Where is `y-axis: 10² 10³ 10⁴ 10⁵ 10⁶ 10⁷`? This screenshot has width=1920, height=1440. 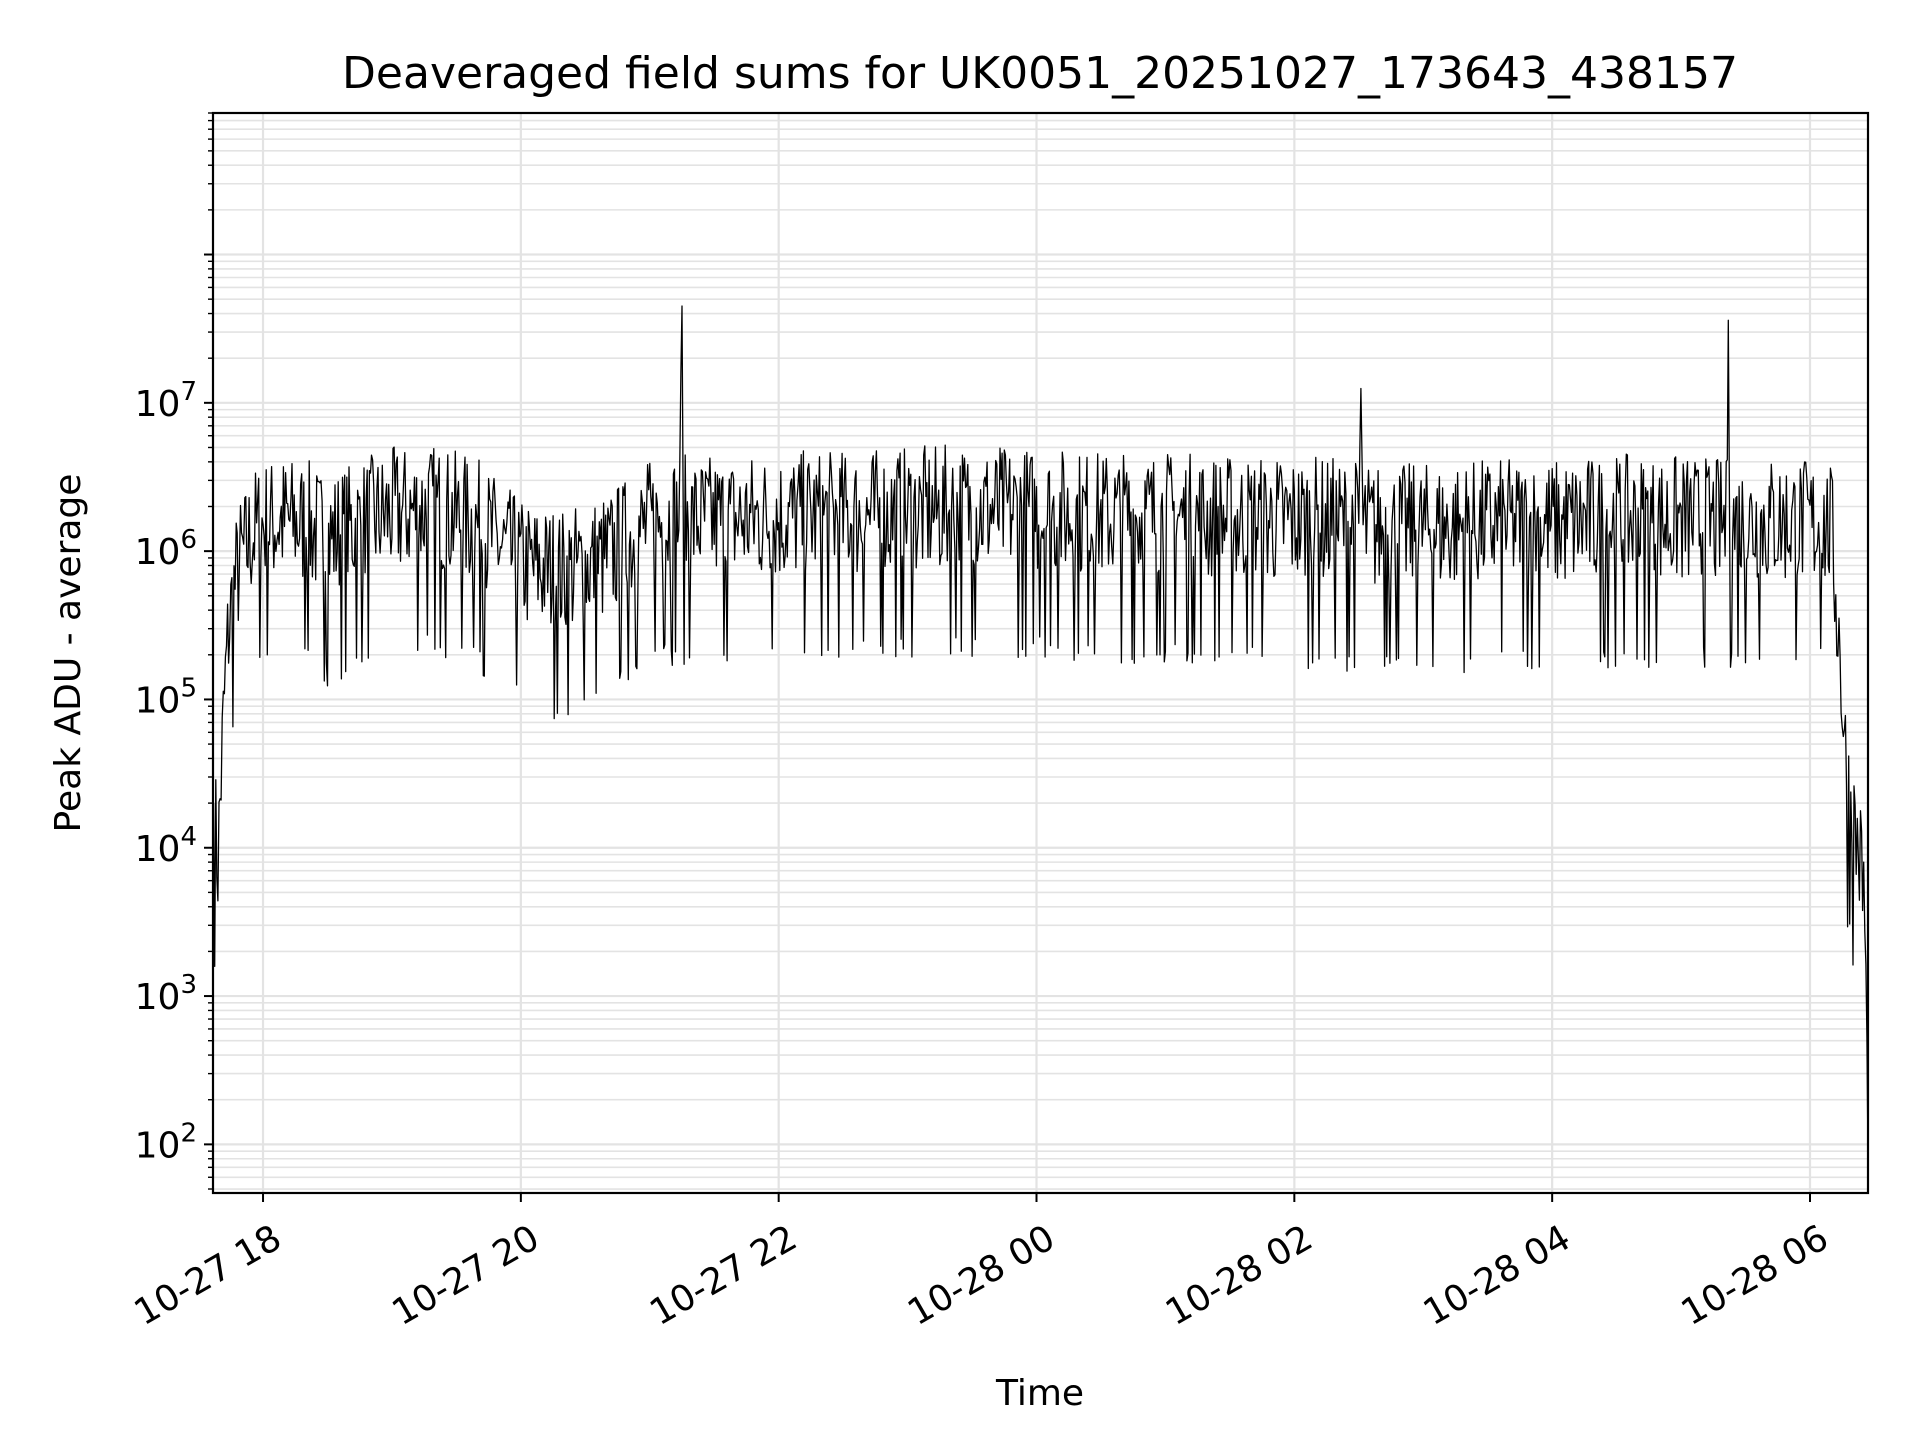
y-axis: 10² 10³ 10⁴ 10⁵ 10⁶ 10⁷ is located at coordinates (174, 651).